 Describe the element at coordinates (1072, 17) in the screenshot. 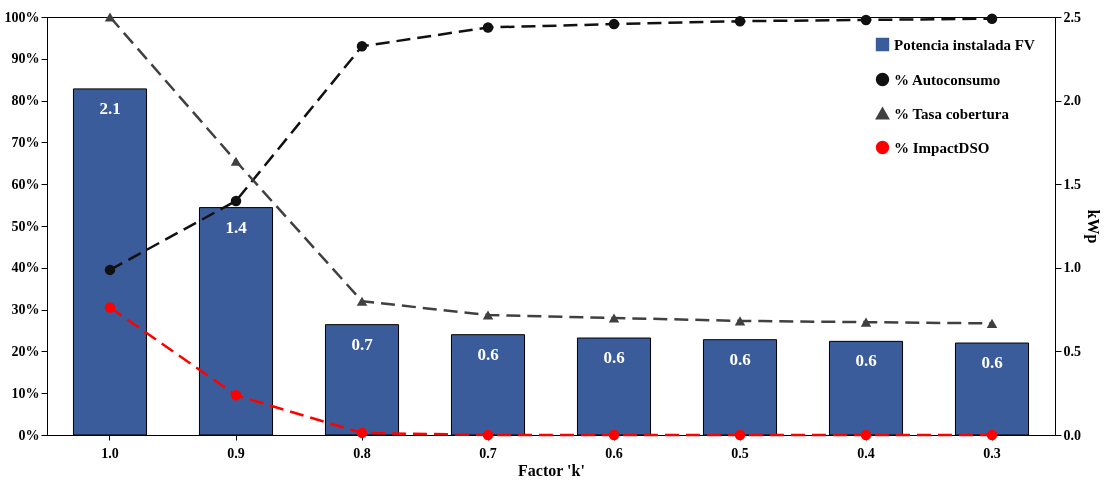

I see `y2-tick-label: 2.5` at that location.